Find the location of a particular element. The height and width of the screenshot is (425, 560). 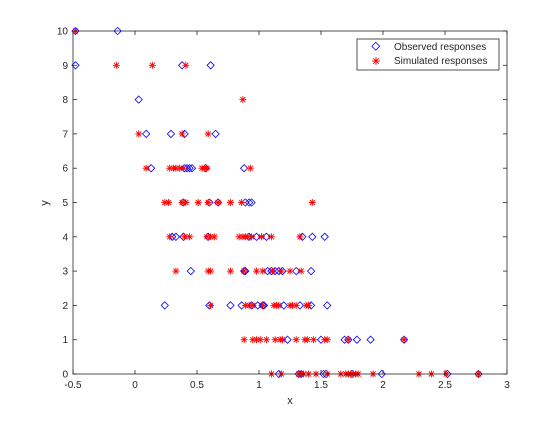

x-tick-label: 0.5 is located at coordinates (197, 385).